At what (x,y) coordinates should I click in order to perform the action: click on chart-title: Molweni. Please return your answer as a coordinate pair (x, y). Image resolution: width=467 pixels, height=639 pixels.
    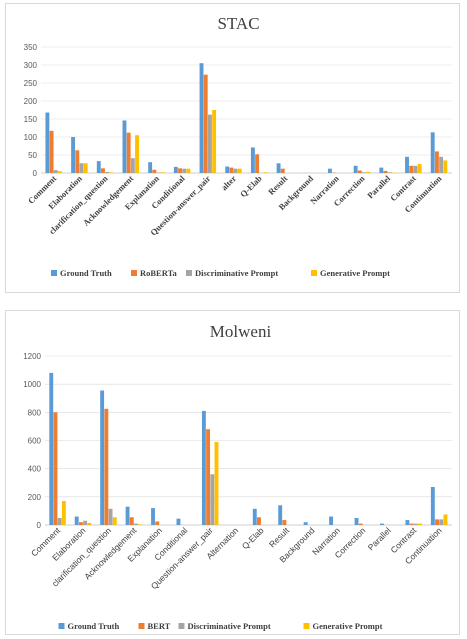
    Looking at the image, I should click on (241, 331).